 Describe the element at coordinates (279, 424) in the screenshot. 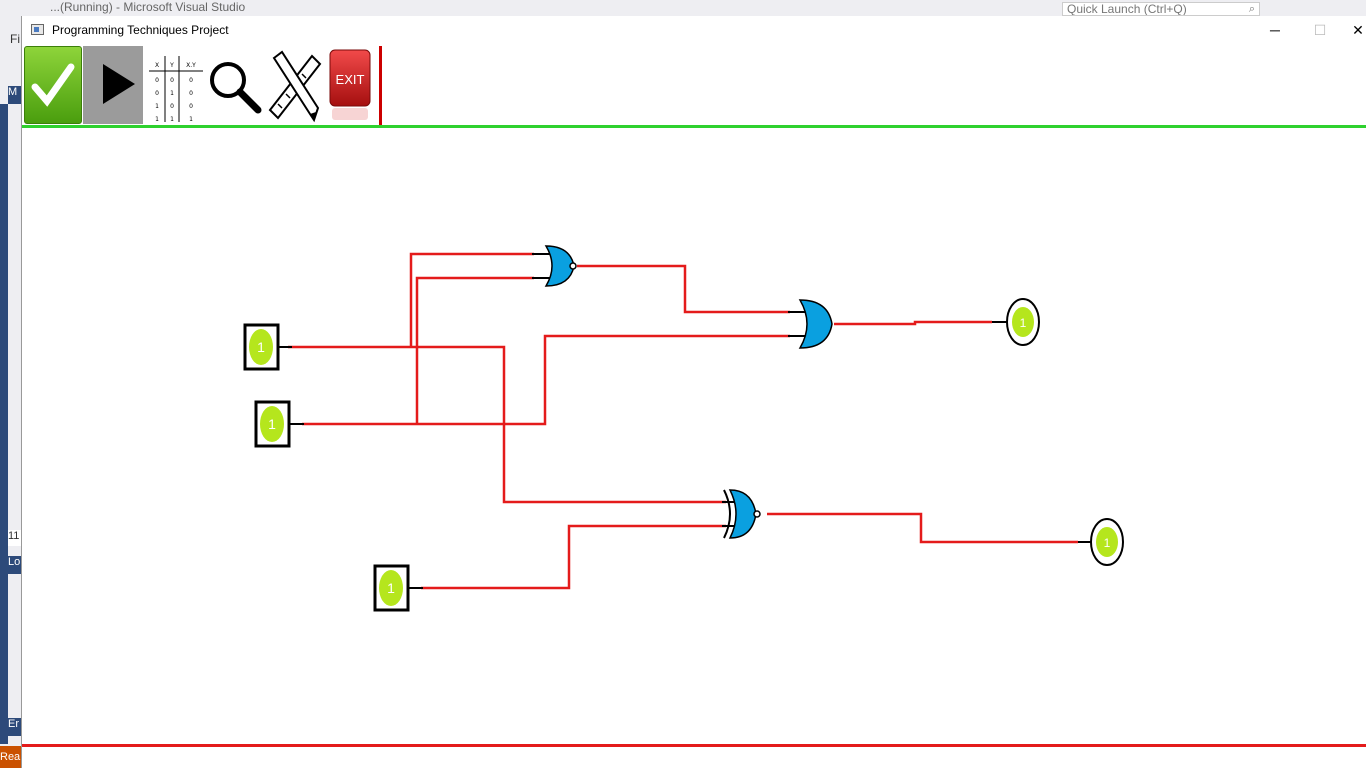

I see `input-switch-2: 1` at that location.